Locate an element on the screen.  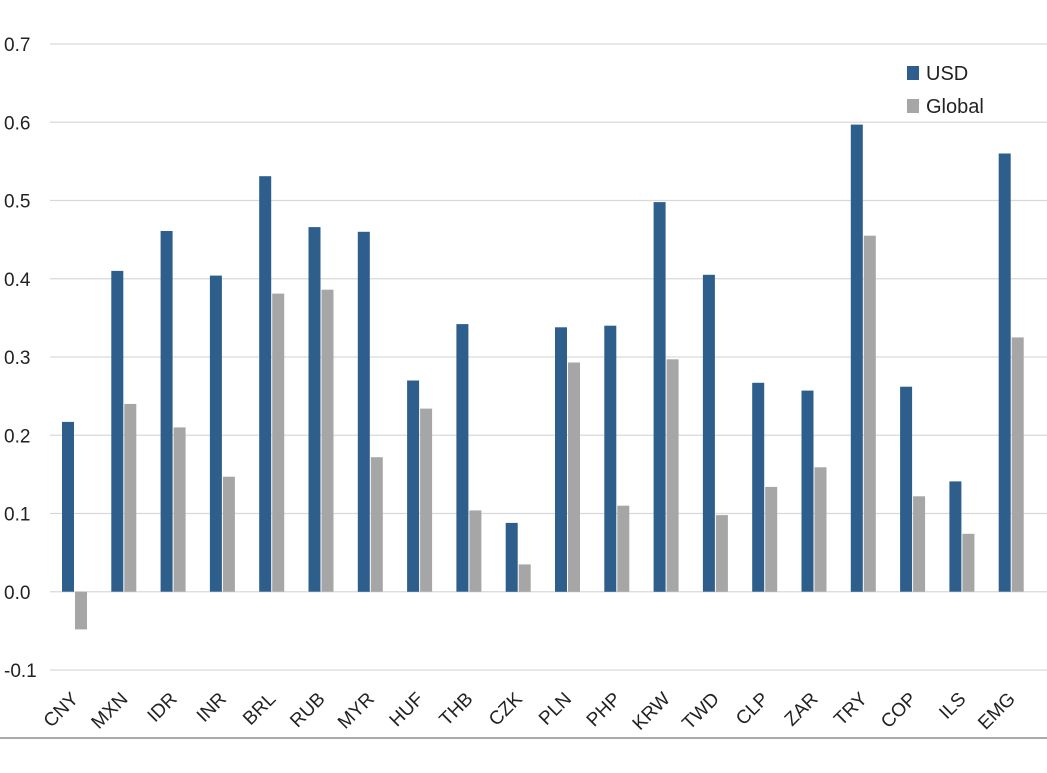
bar-global-myr is located at coordinates (376, 524).